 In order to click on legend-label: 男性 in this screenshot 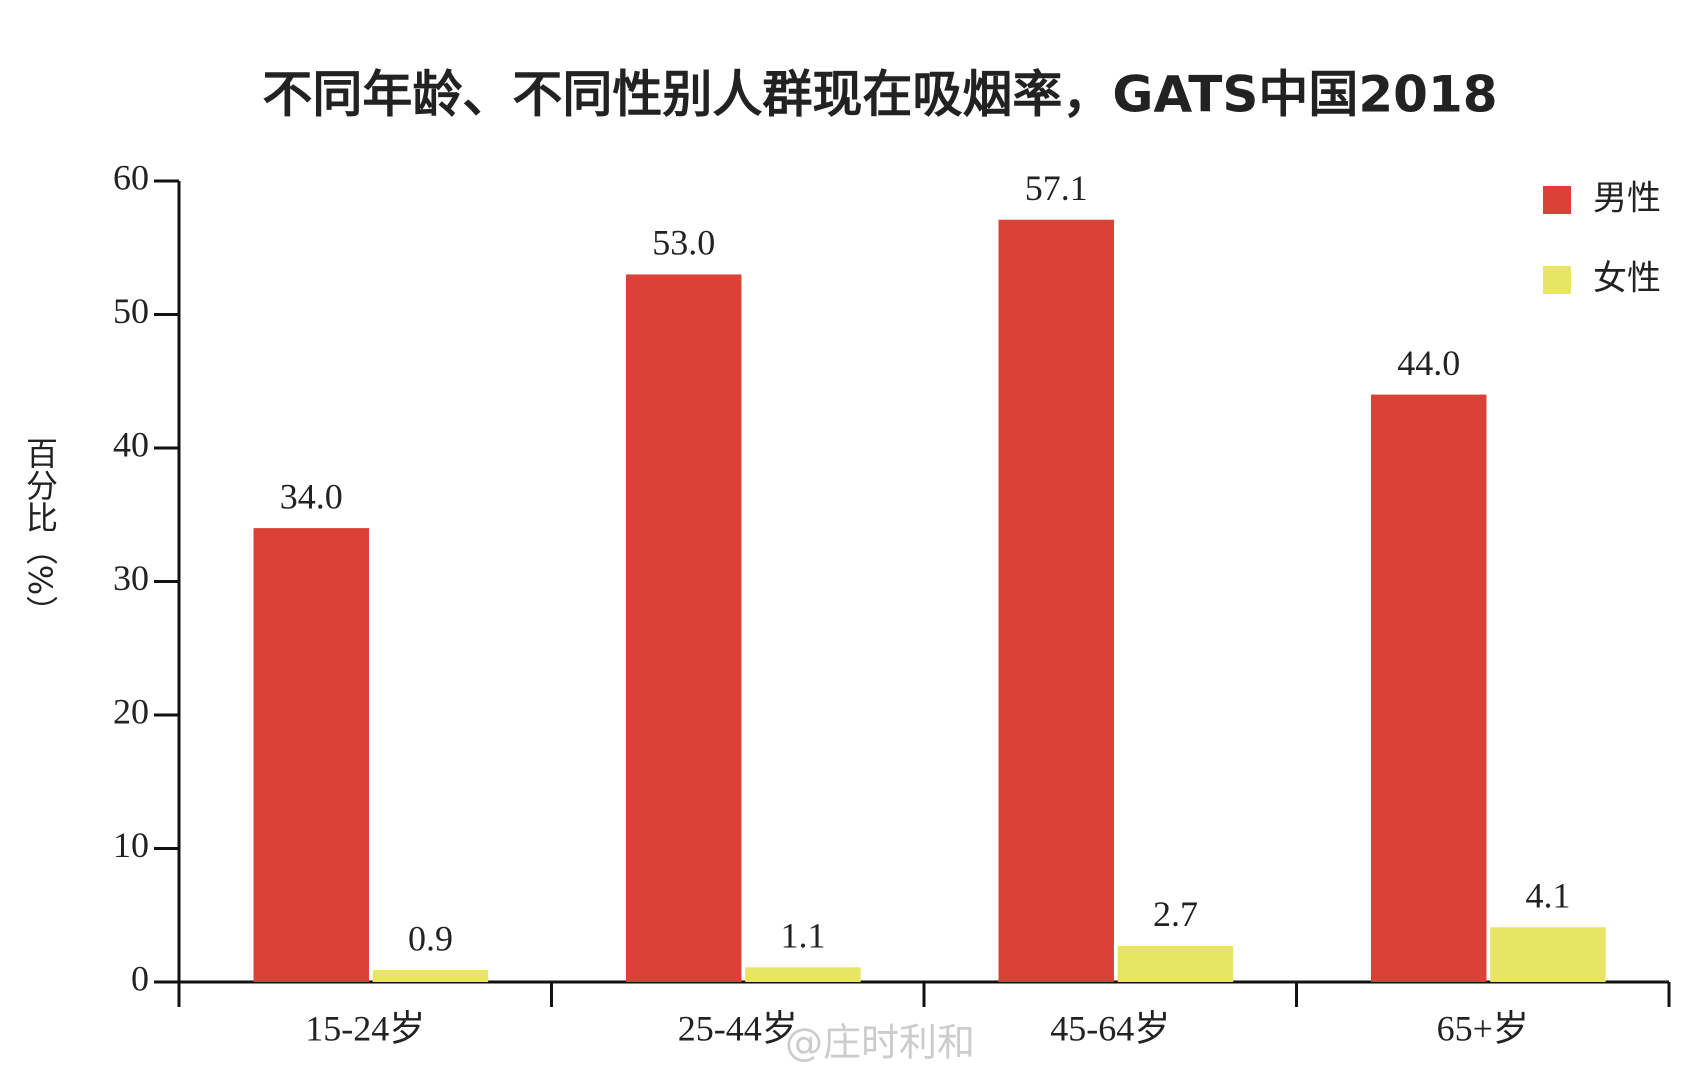, I will do `click(1627, 199)`.